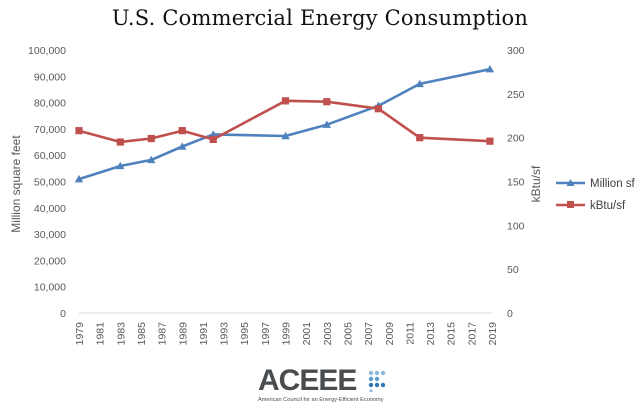 Image resolution: width=640 pixels, height=419 pixels. What do you see at coordinates (369, 334) in the screenshot?
I see `x-tick-label: 2007` at bounding box center [369, 334].